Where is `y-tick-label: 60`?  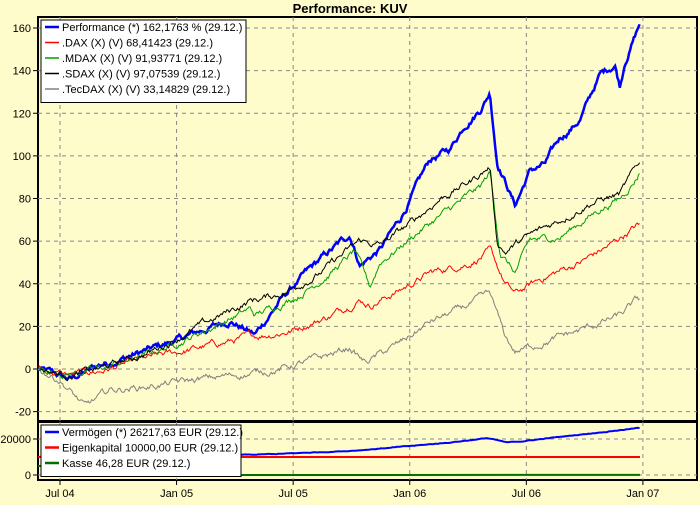
y-tick-label: 60 is located at coordinates (25, 242).